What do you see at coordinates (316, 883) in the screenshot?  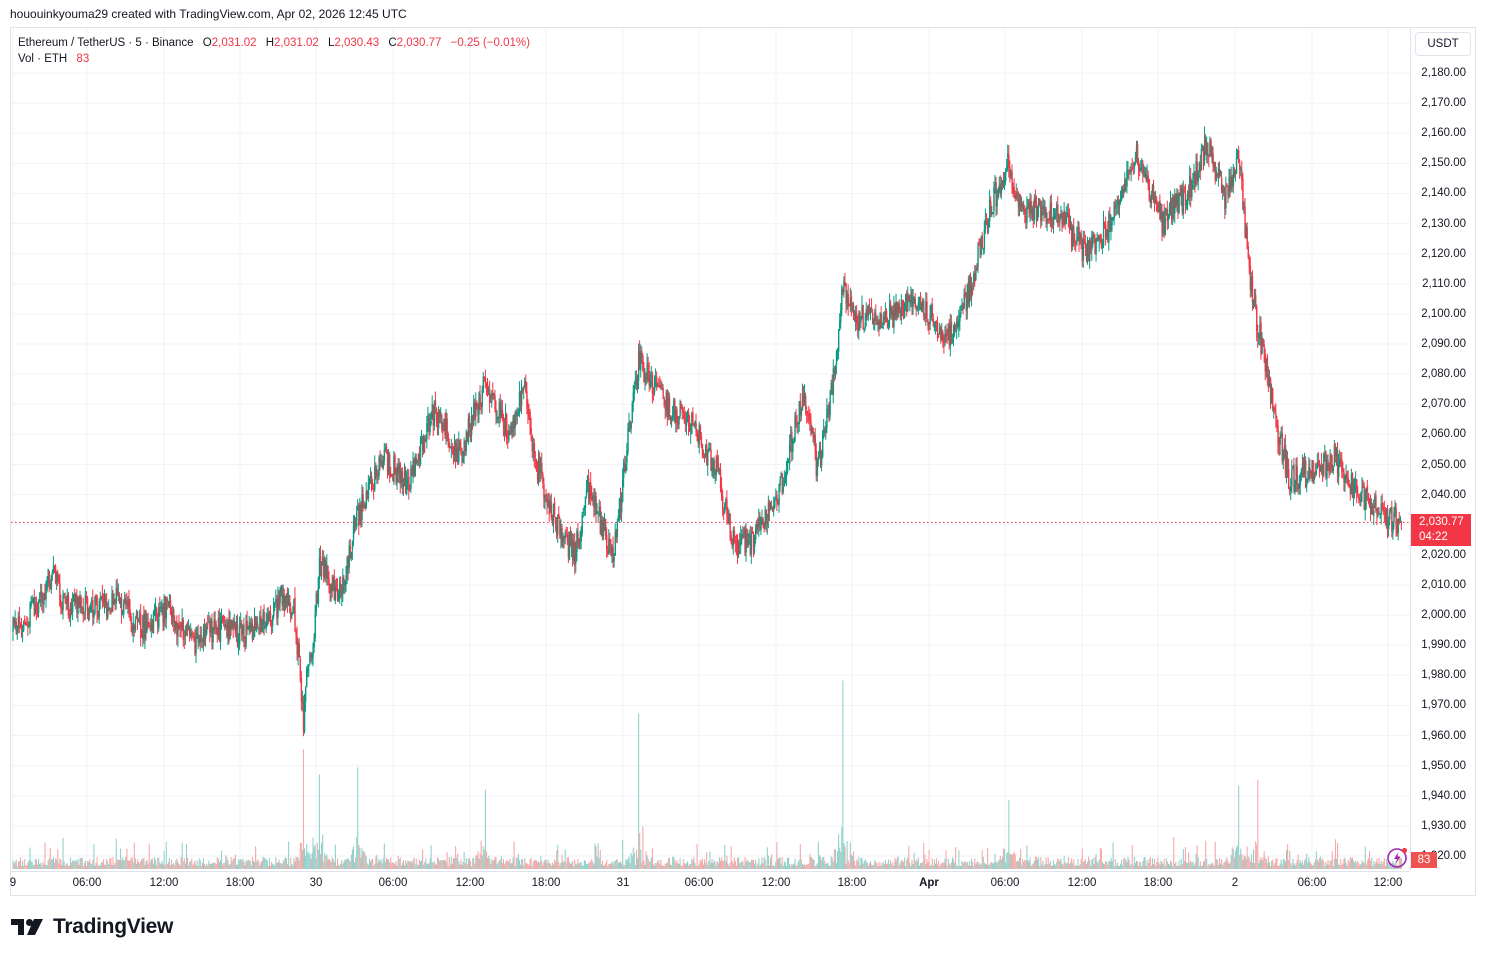 I see `time-tick-label: 30` at bounding box center [316, 883].